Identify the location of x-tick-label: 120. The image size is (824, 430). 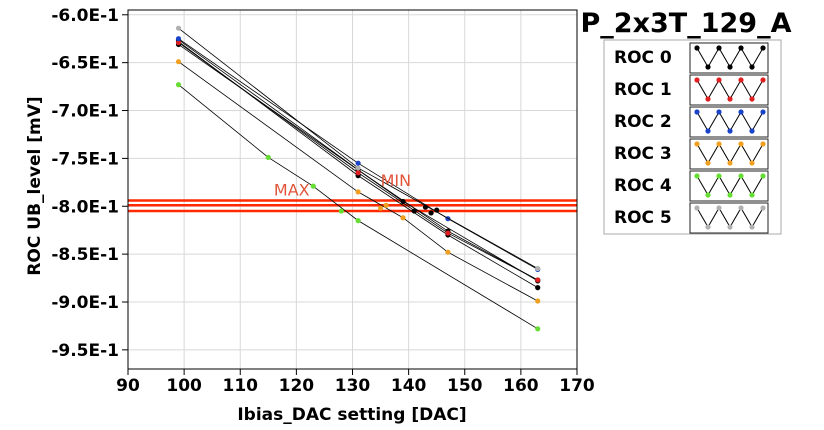
(297, 386).